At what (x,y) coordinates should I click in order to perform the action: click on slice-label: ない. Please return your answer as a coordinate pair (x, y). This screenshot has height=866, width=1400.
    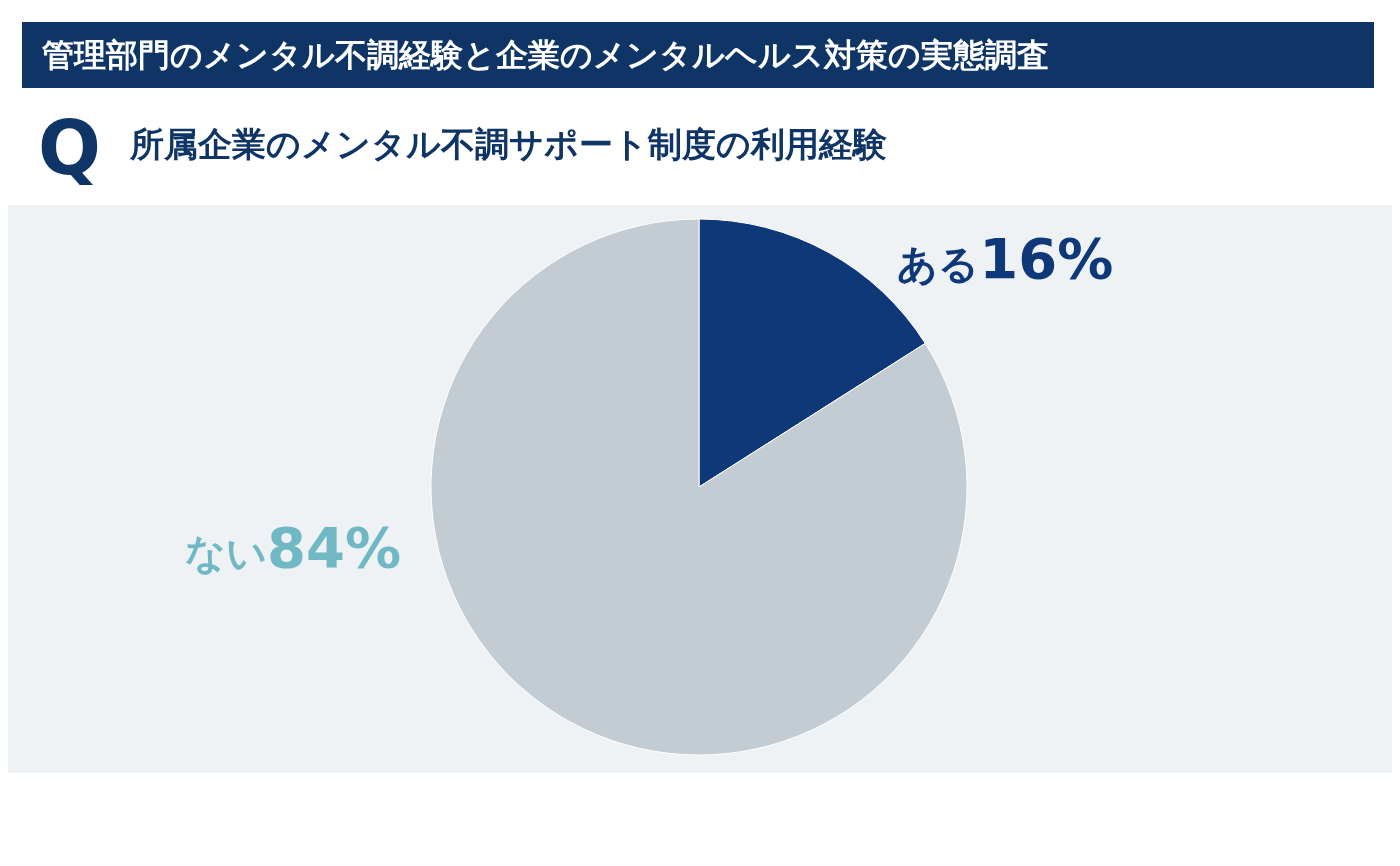
    Looking at the image, I should click on (225, 553).